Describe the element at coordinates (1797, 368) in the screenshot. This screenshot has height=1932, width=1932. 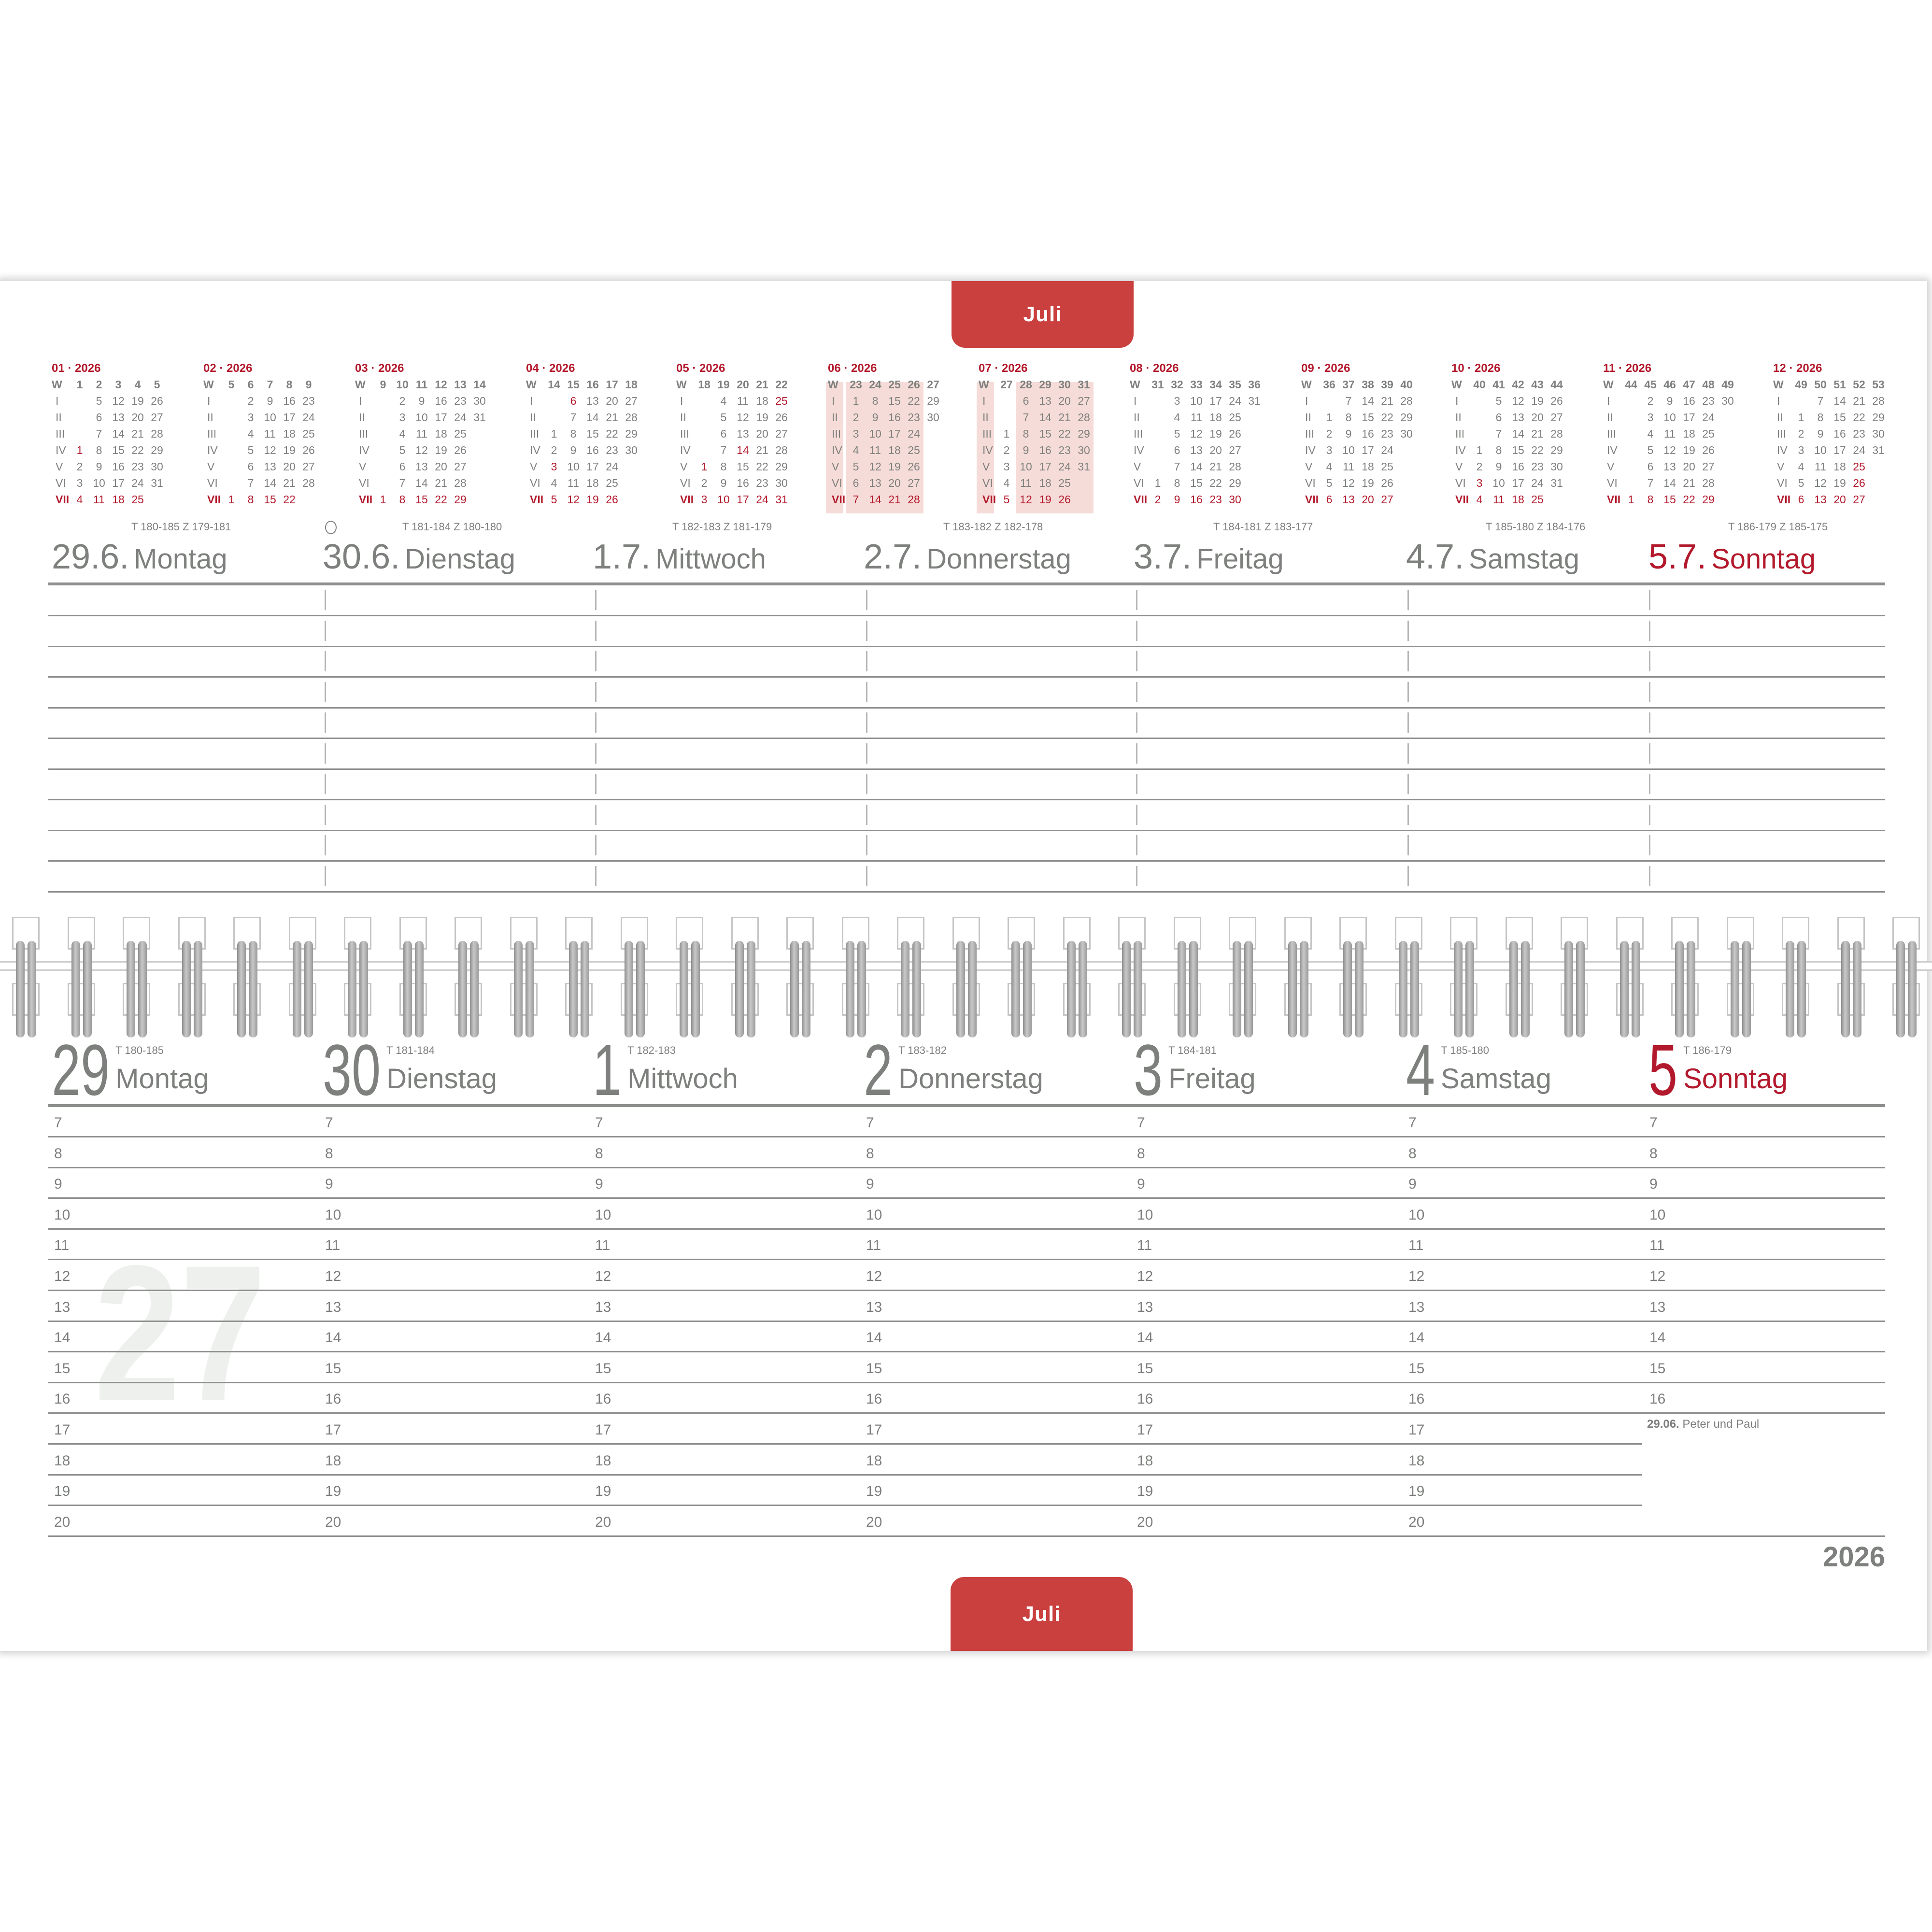
I see `mini-calendar-title: 12 · 2026` at that location.